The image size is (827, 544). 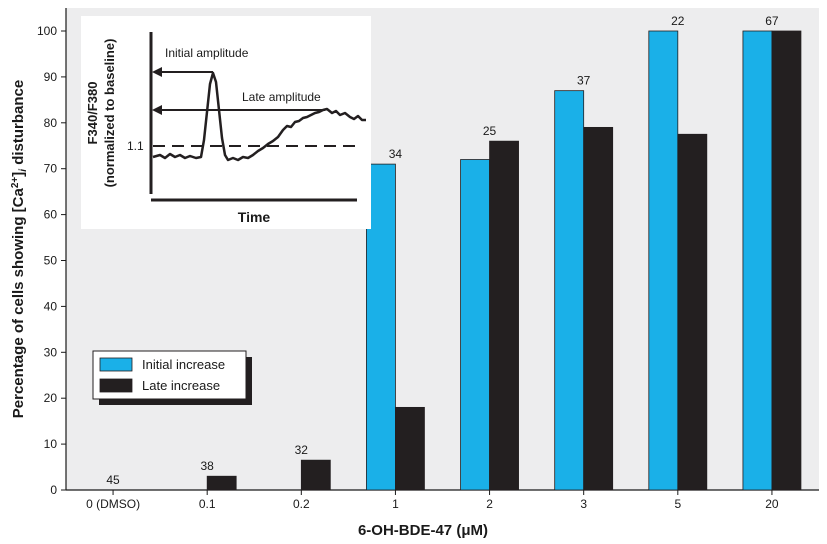 What do you see at coordinates (116, 385) in the screenshot?
I see `legend-swatch-late` at bounding box center [116, 385].